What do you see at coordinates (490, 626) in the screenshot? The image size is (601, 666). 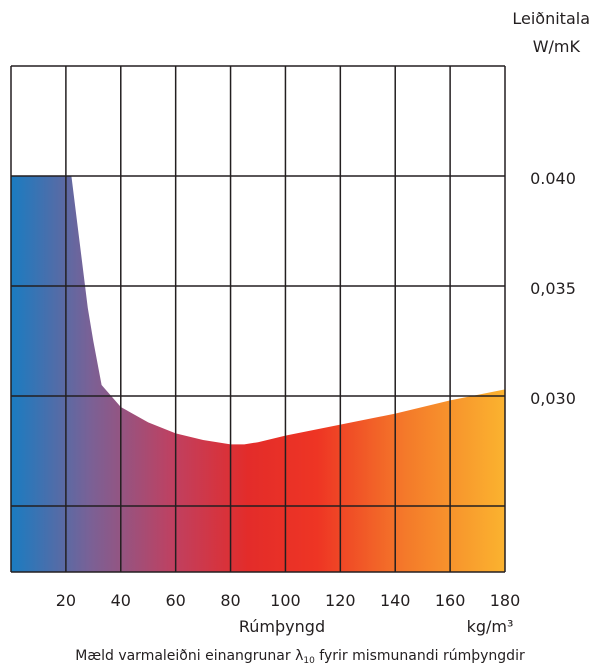 I see `x-axis-unit: kg/m³` at bounding box center [490, 626].